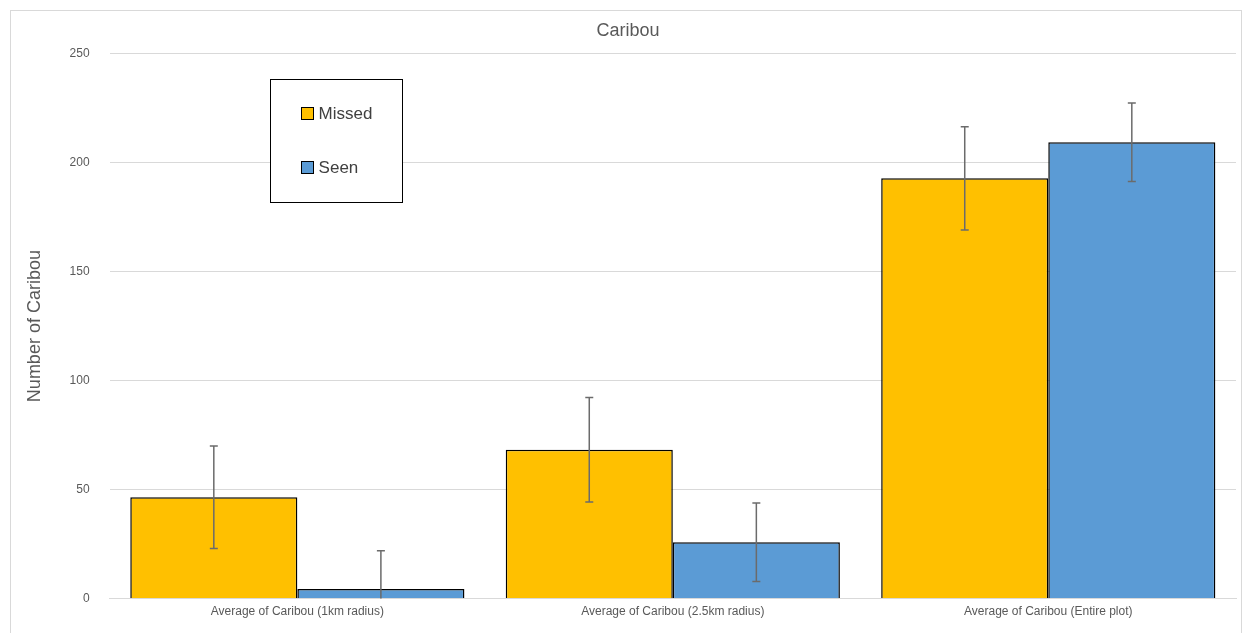 The image size is (1244, 633). I want to click on y-tick-label: 200, so click(79, 161).